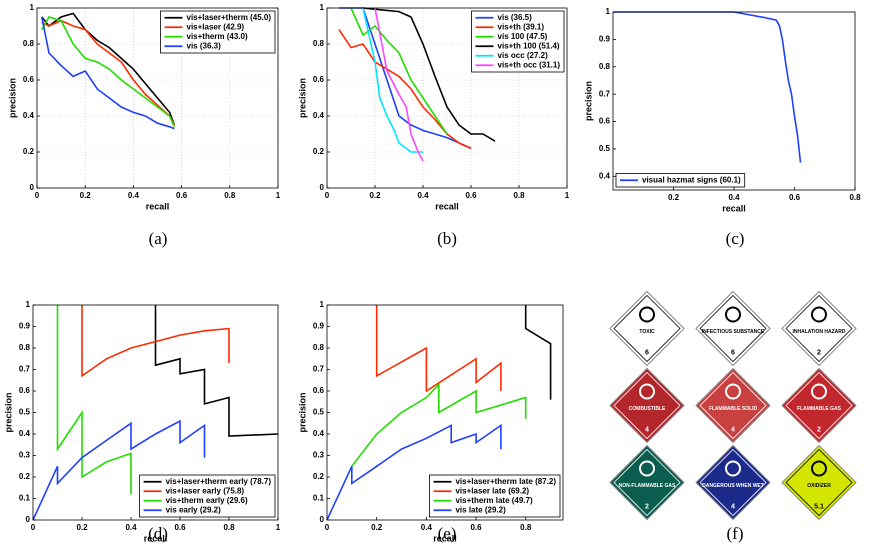  What do you see at coordinates (25, 498) in the screenshot?
I see `y-tick-label: 0.1` at bounding box center [25, 498].